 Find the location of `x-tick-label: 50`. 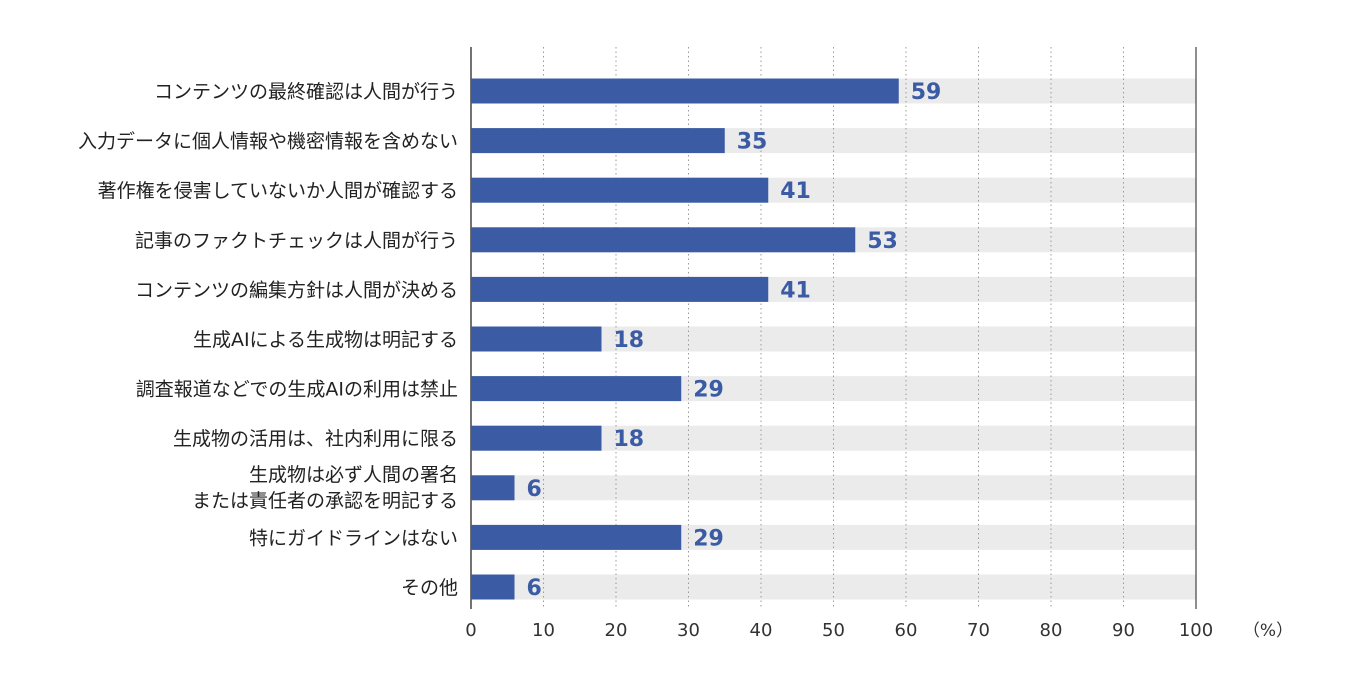

x-tick-label: 50 is located at coordinates (833, 630).